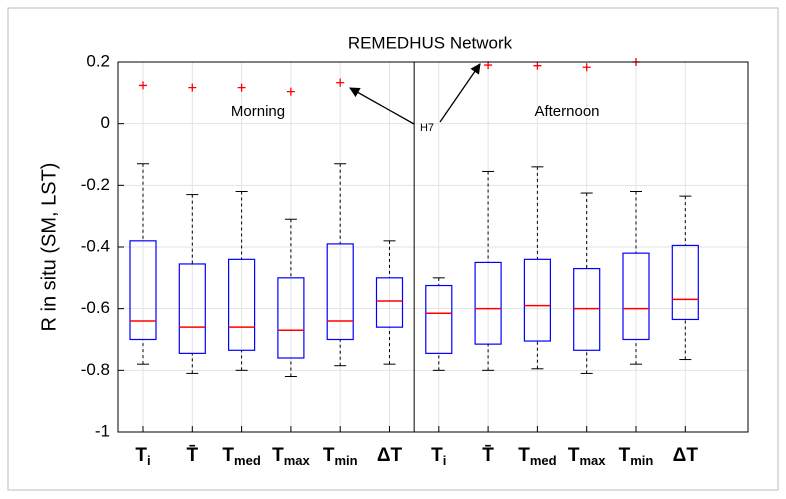 This screenshot has width=786, height=499. Describe the element at coordinates (430, 42) in the screenshot. I see `chart-title: REMEDHUS Network` at that location.